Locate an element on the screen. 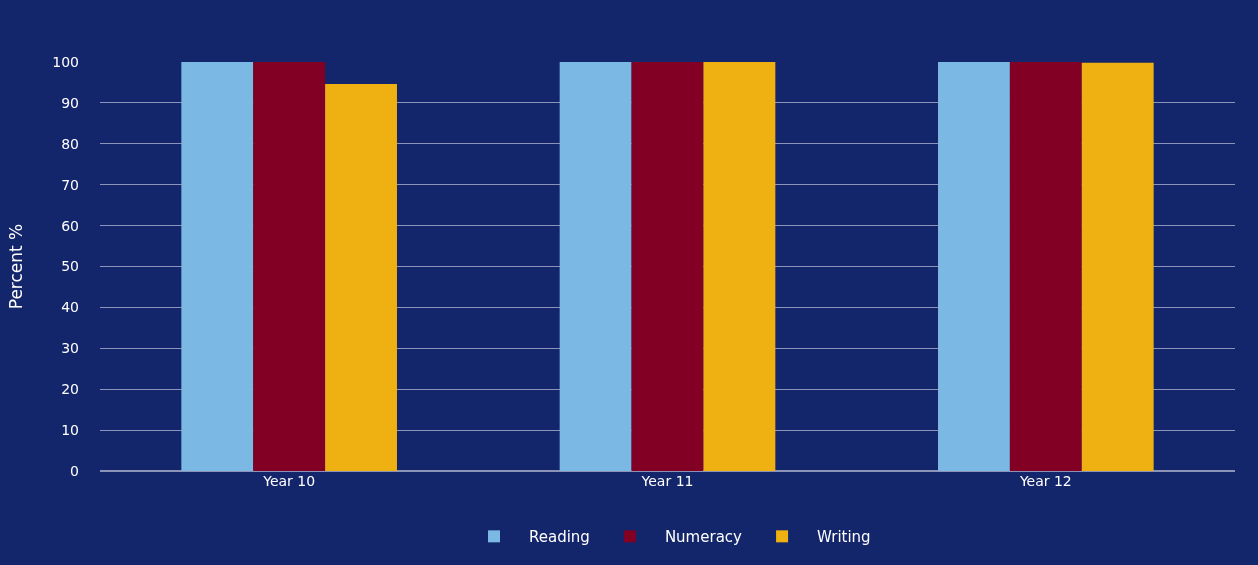 This screenshot has height=565, width=1258. x-tick-label: Year 12 is located at coordinates (1045, 481).